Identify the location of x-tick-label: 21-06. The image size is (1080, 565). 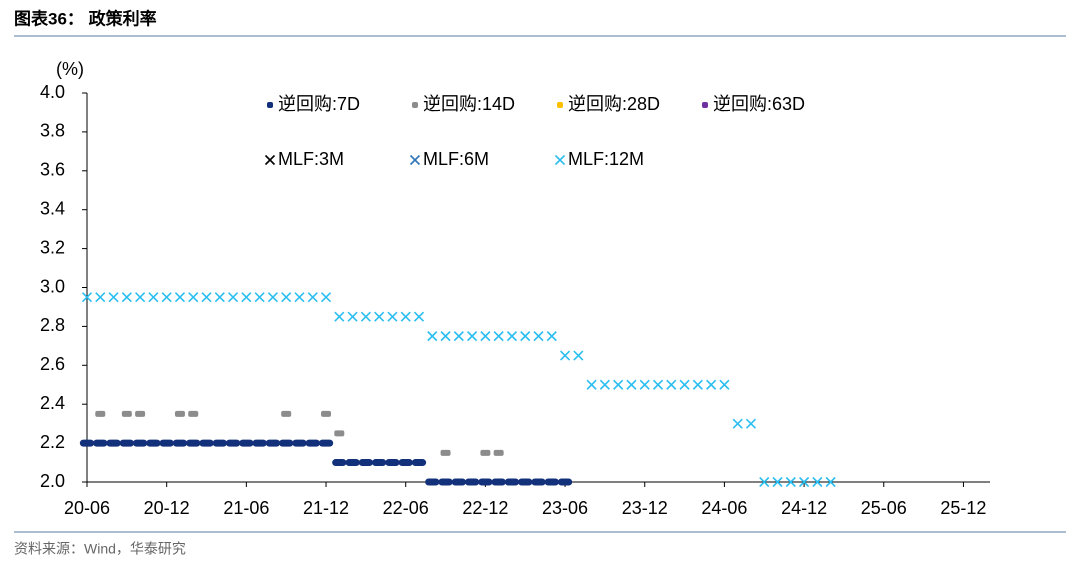
(246, 508).